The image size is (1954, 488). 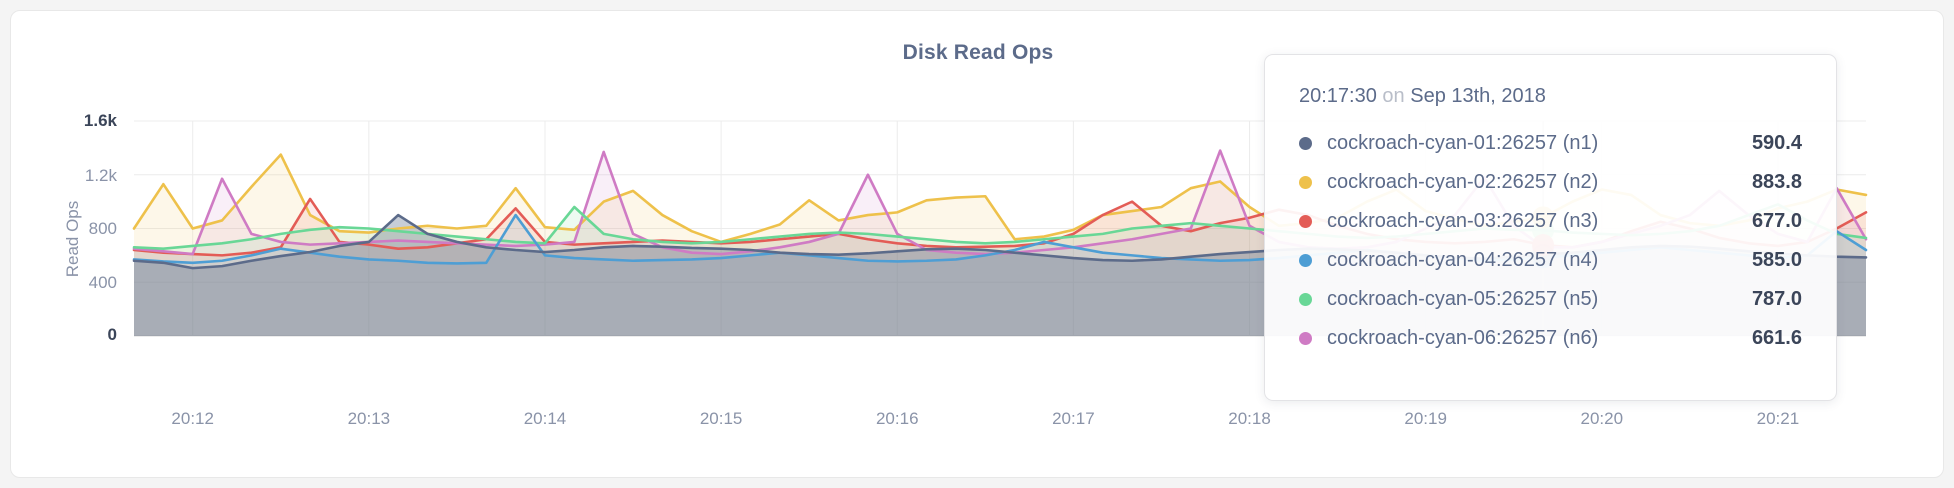 What do you see at coordinates (545, 418) in the screenshot?
I see `x-tick-label: 20:14` at bounding box center [545, 418].